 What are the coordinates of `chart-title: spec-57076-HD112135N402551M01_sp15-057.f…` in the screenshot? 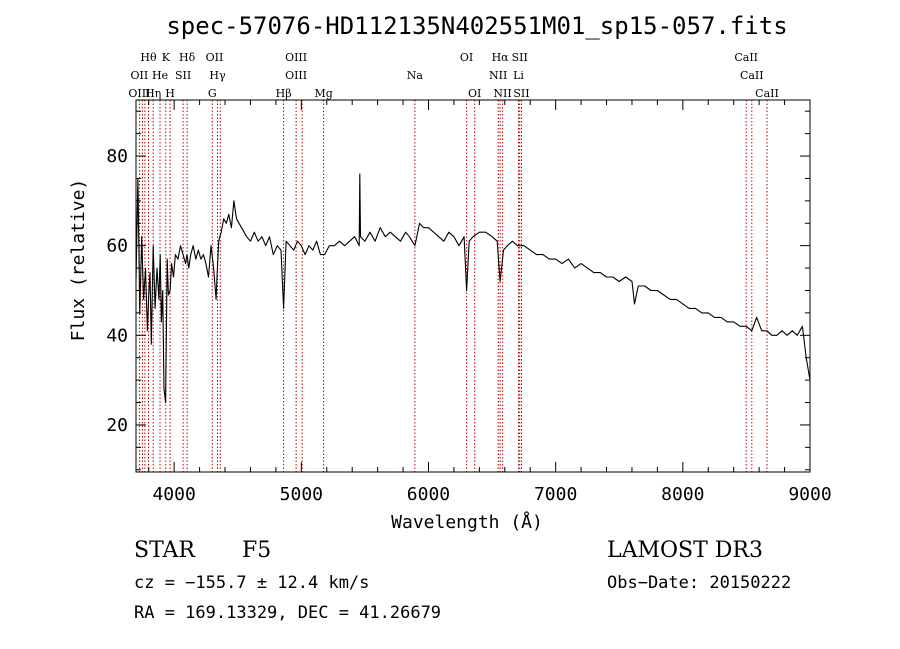 It's located at (476, 26).